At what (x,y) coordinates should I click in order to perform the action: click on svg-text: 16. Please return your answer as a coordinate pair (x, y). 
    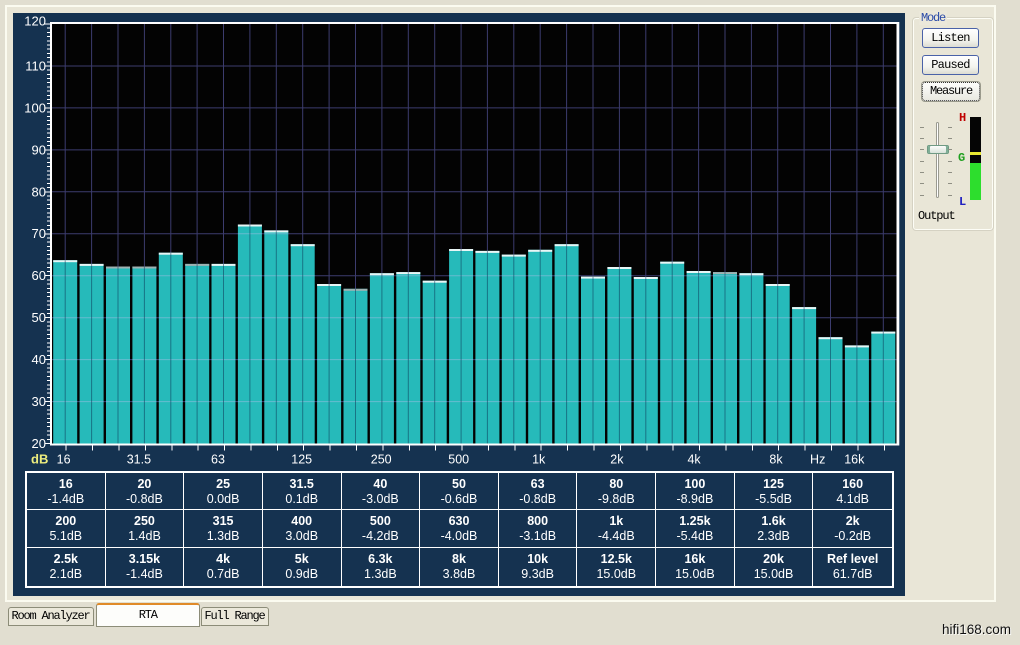
    Looking at the image, I should click on (64, 460).